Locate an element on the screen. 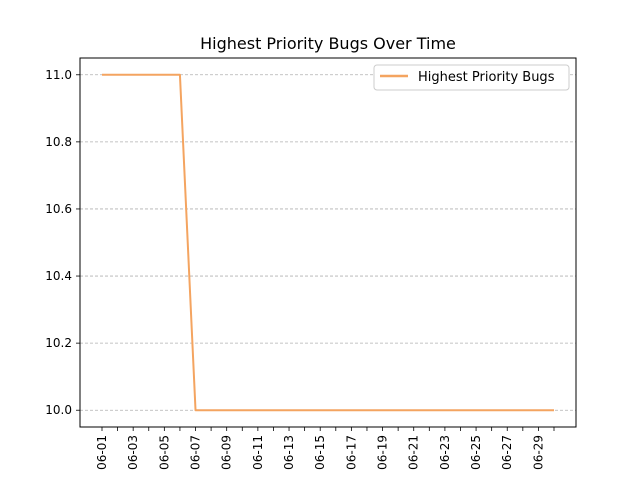 The width and height of the screenshot is (640, 480). x-tick-label: 06-17 is located at coordinates (351, 452).